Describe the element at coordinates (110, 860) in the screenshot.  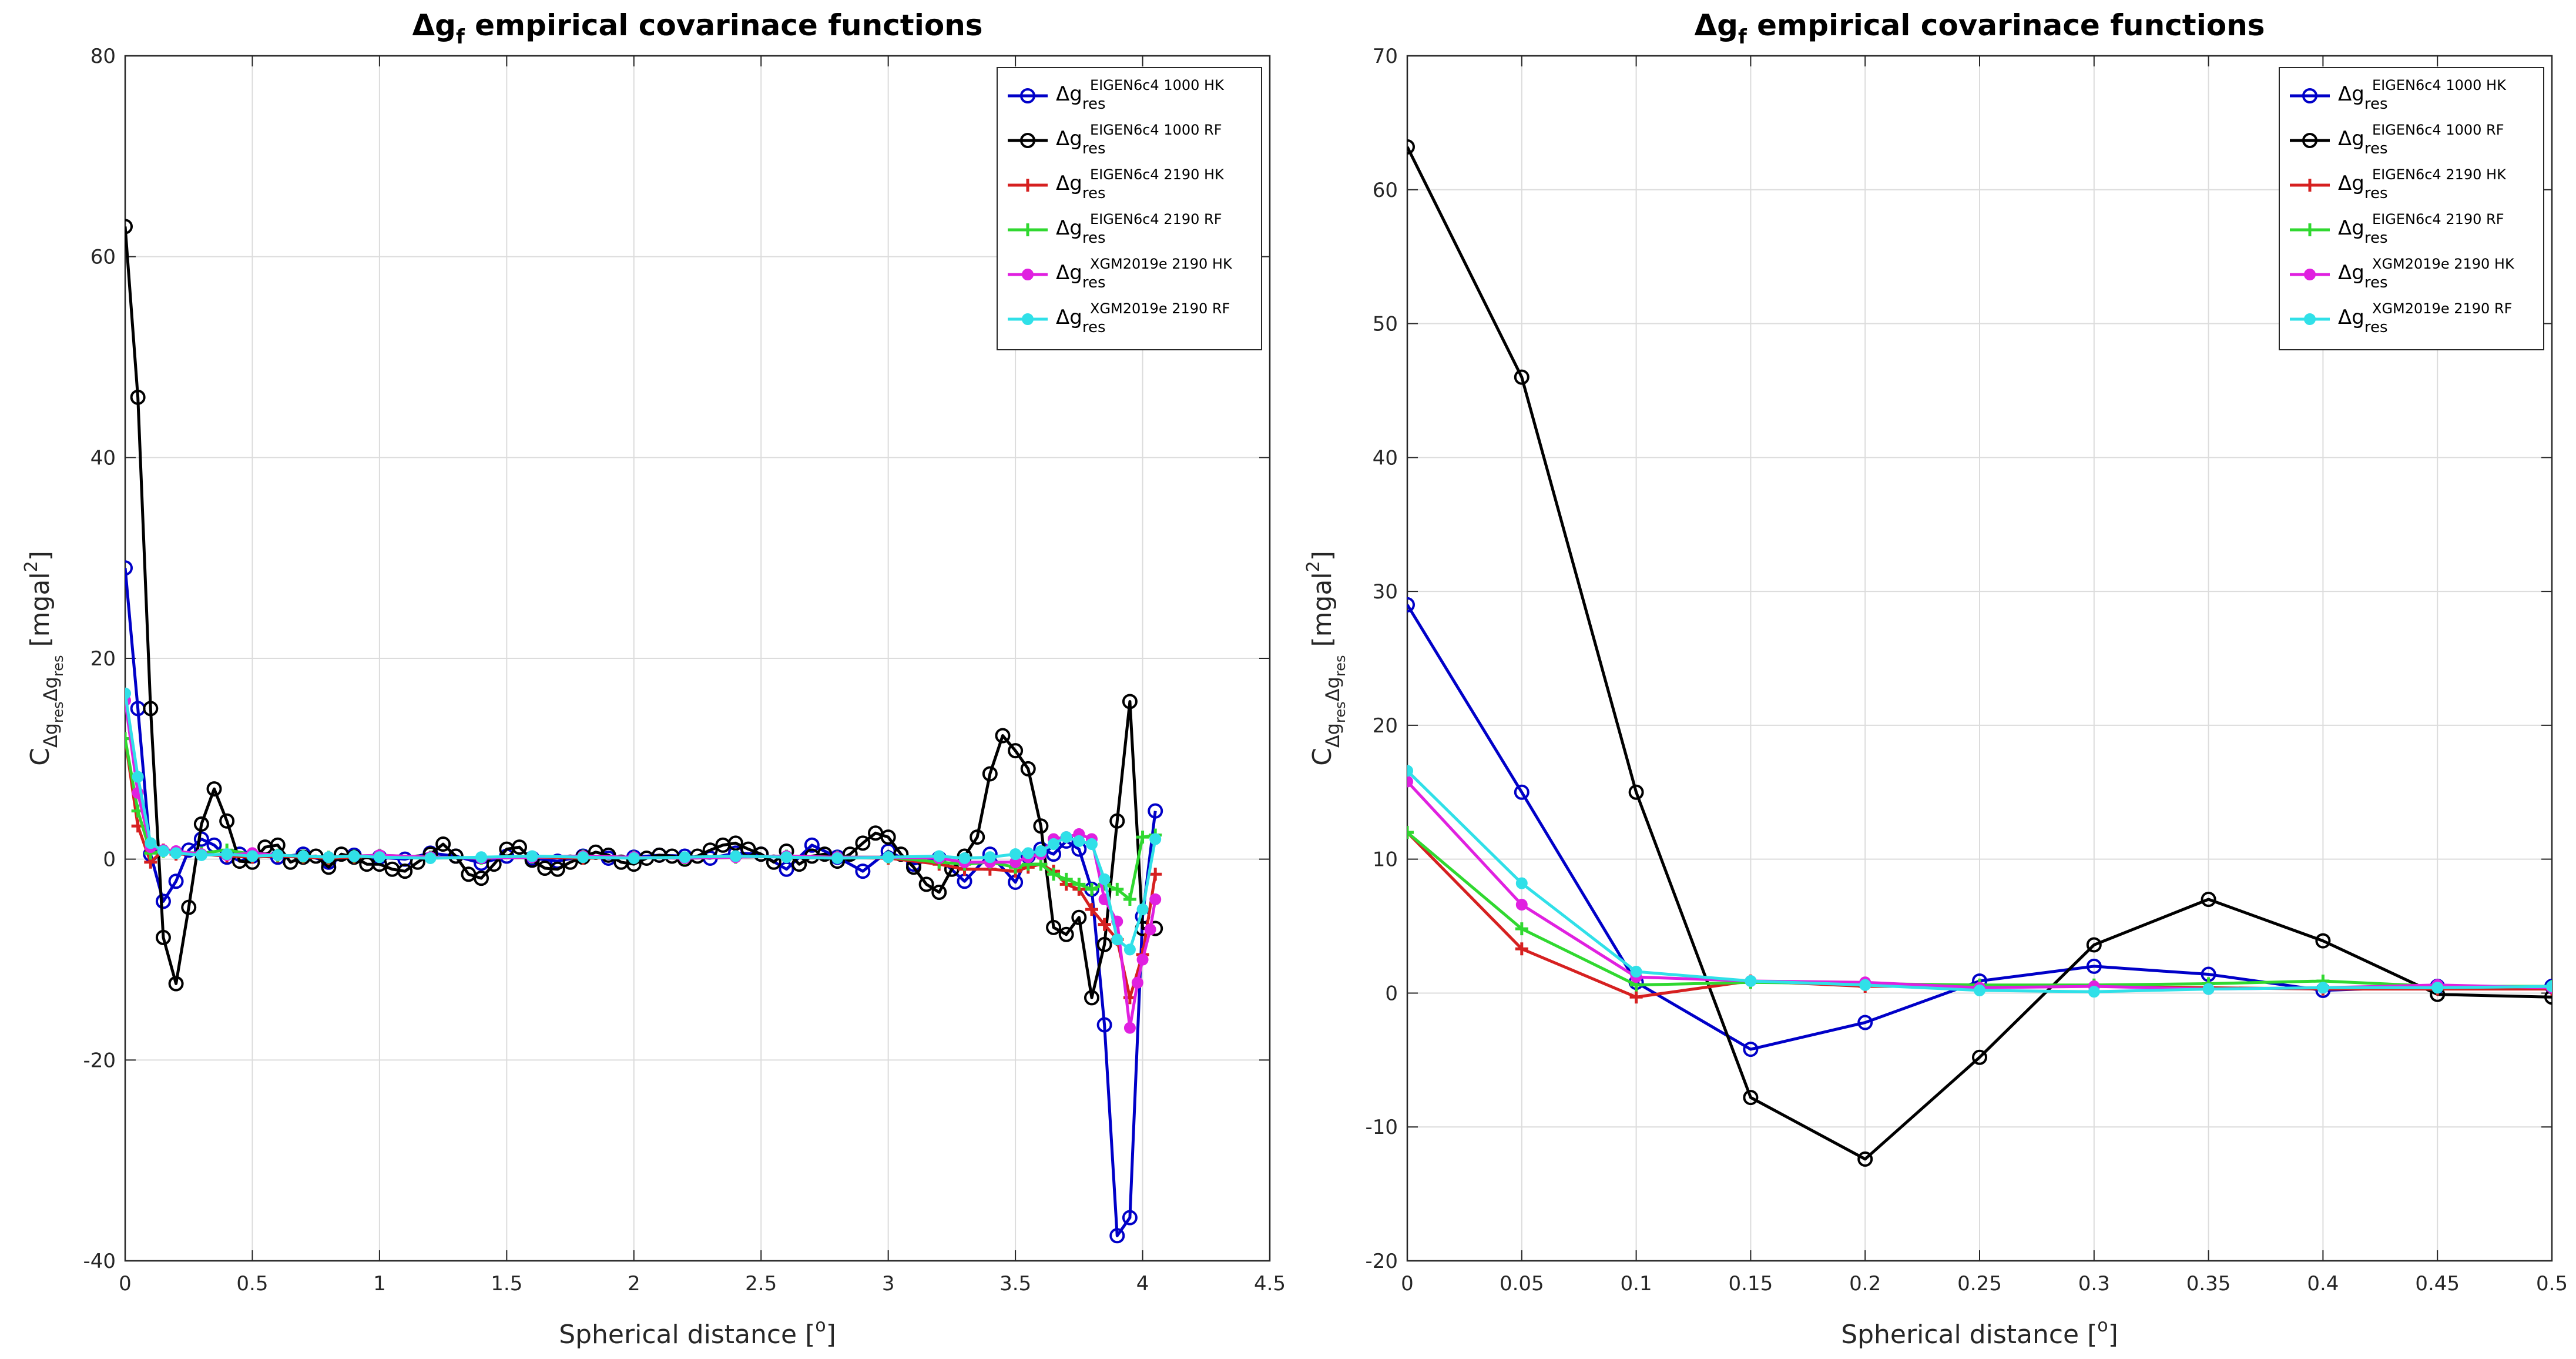
I see `y-tick-label: 0` at that location.